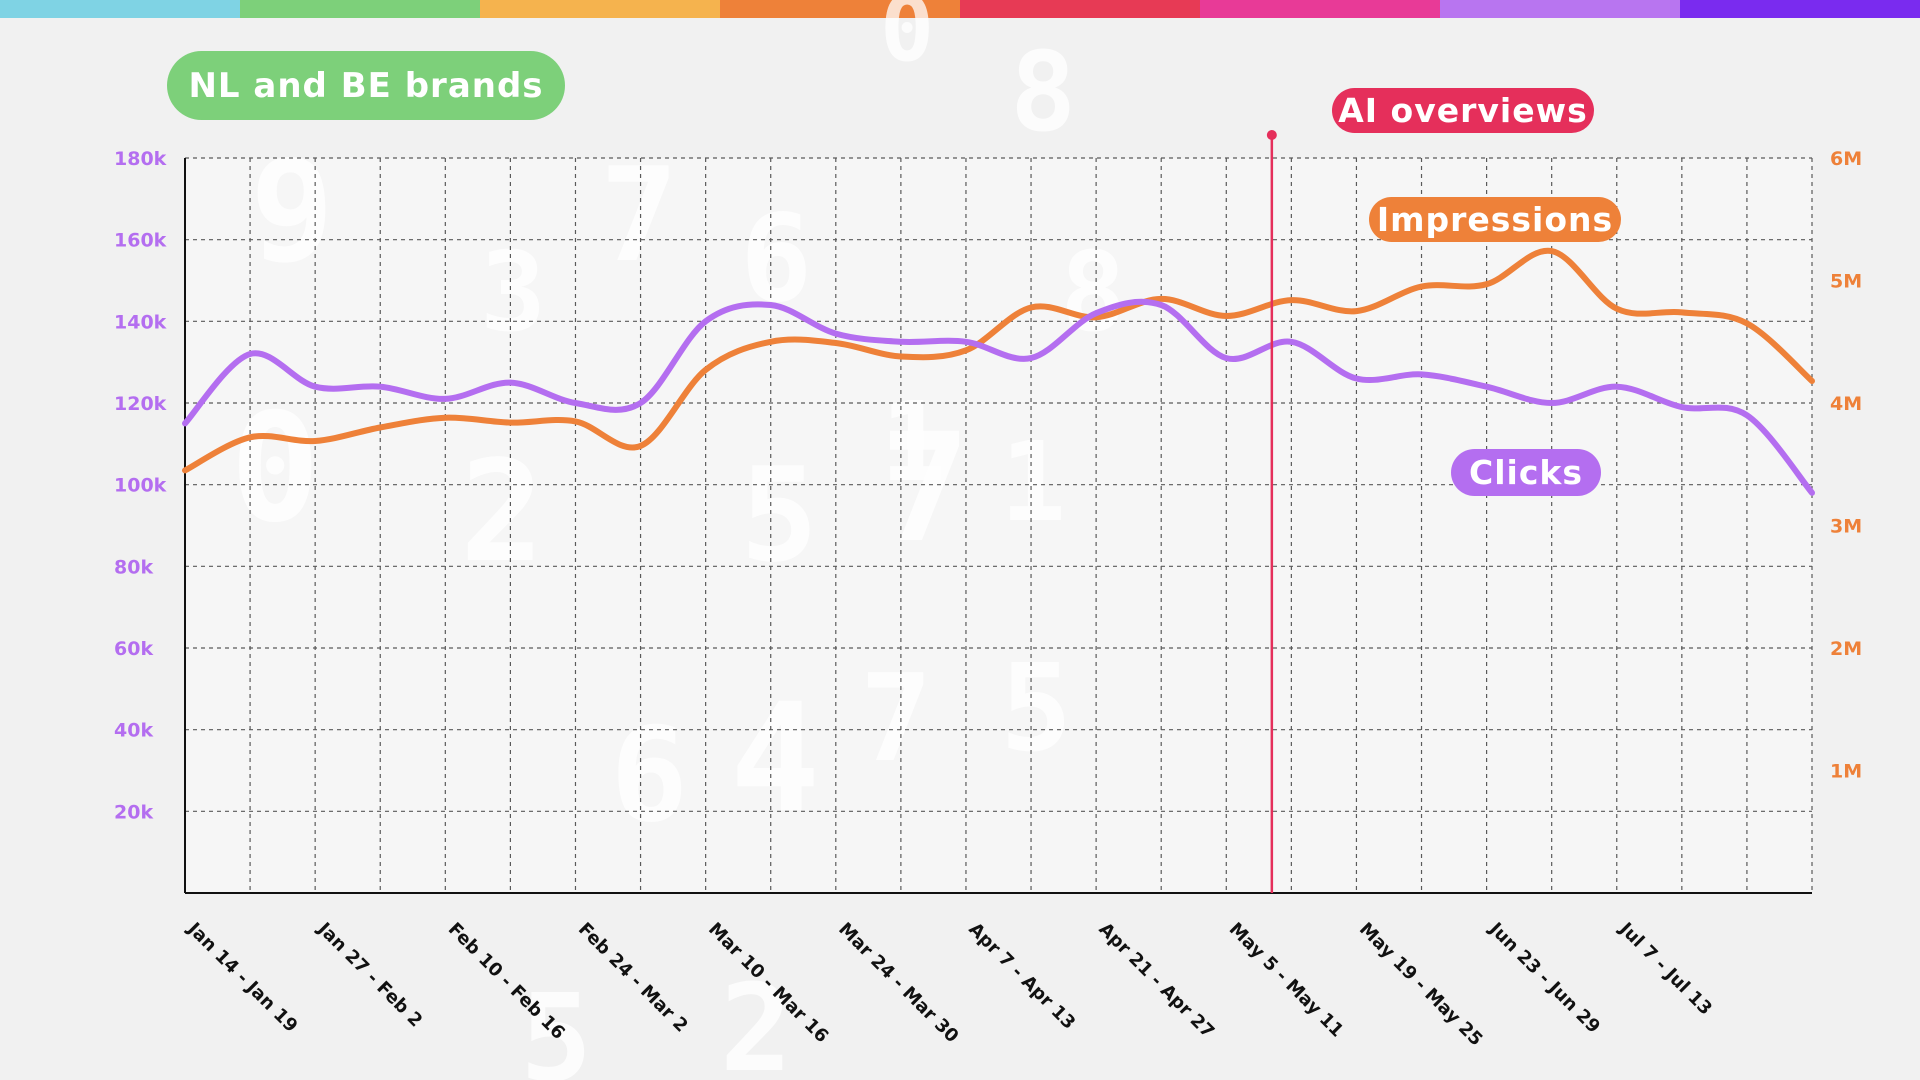 The height and width of the screenshot is (1080, 1920). What do you see at coordinates (756, 1020) in the screenshot?
I see `background-digit: 2` at bounding box center [756, 1020].